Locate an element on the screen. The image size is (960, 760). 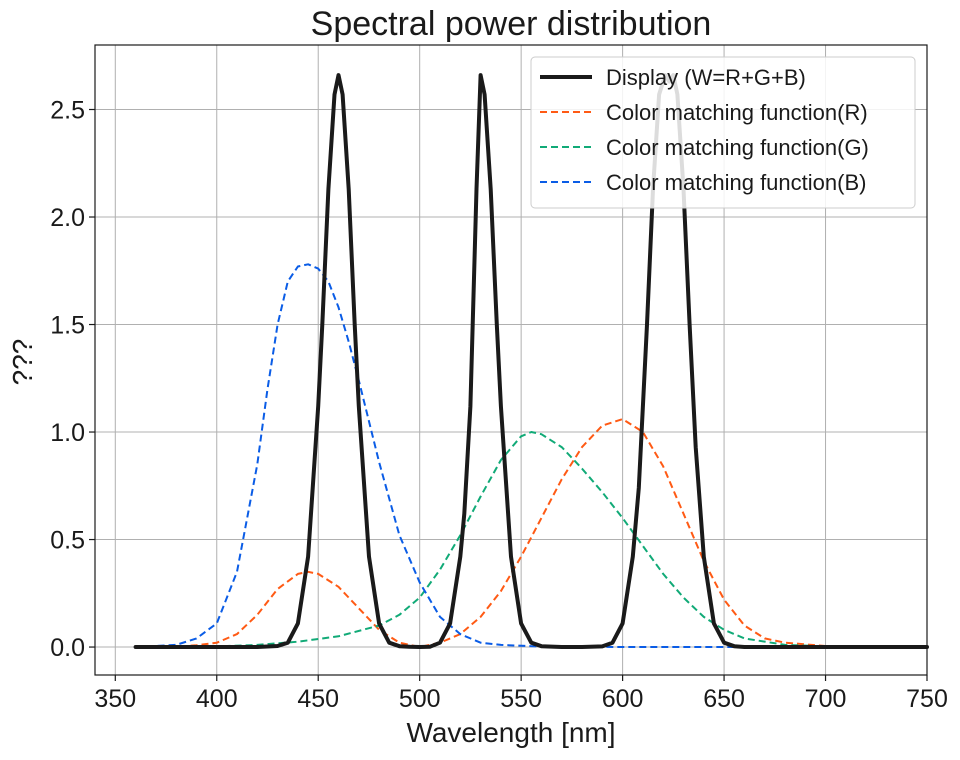
y-tick-label: 0.5 is located at coordinates (67, 541).